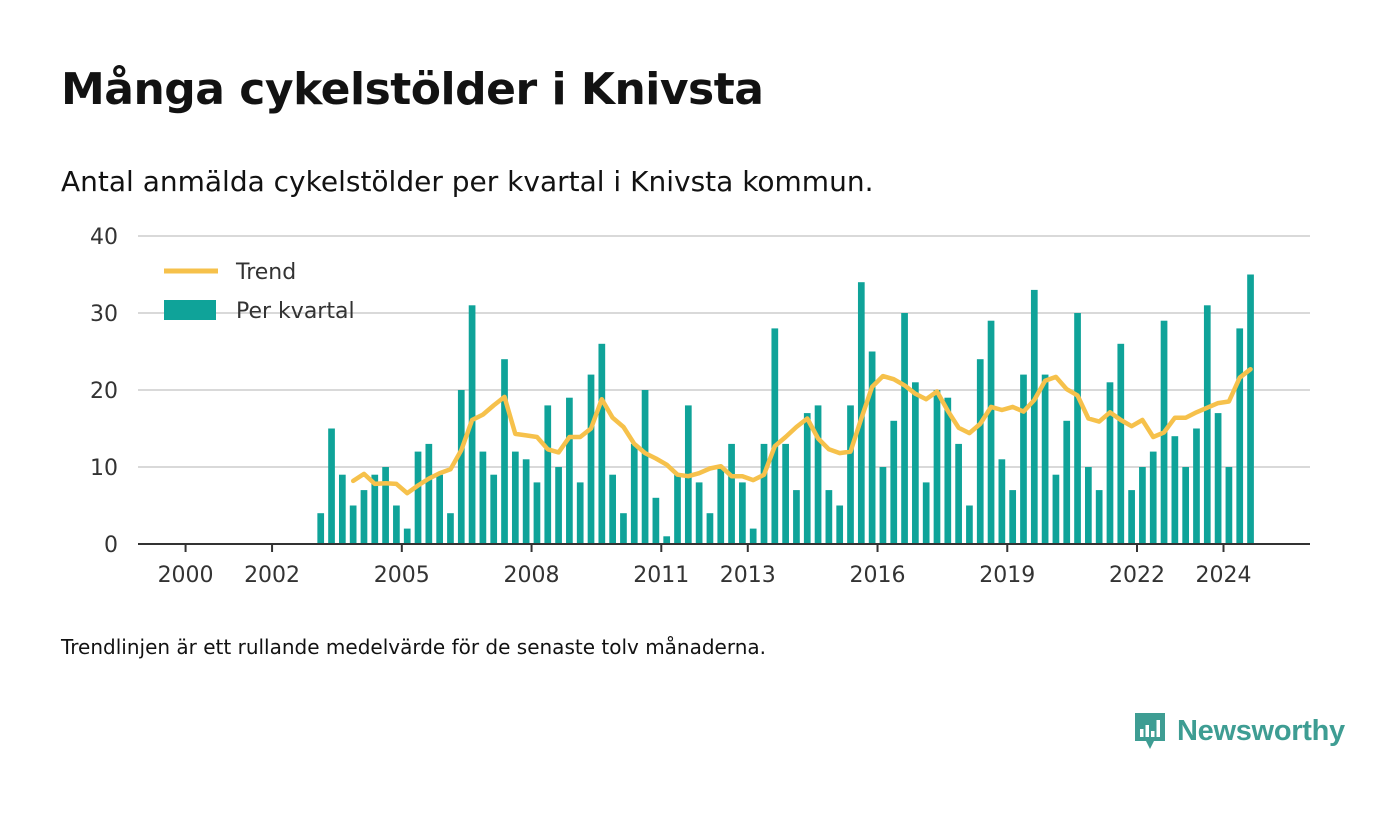 Image resolution: width=1400 pixels, height=813 pixels. Describe the element at coordinates (186, 575) in the screenshot. I see `x-tick-label: 2000` at that location.